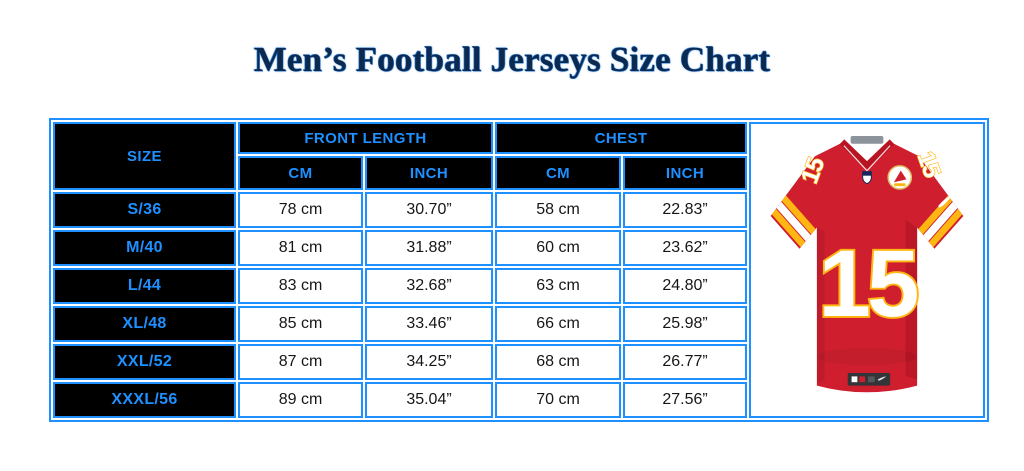  What do you see at coordinates (429, 400) in the screenshot?
I see `front-inch-cell: 35.04”` at bounding box center [429, 400].